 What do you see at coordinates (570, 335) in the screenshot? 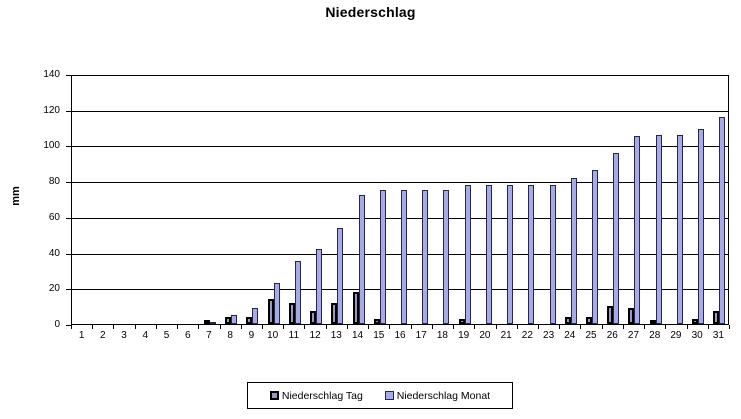
I see `x-tick-label: 24` at bounding box center [570, 335].